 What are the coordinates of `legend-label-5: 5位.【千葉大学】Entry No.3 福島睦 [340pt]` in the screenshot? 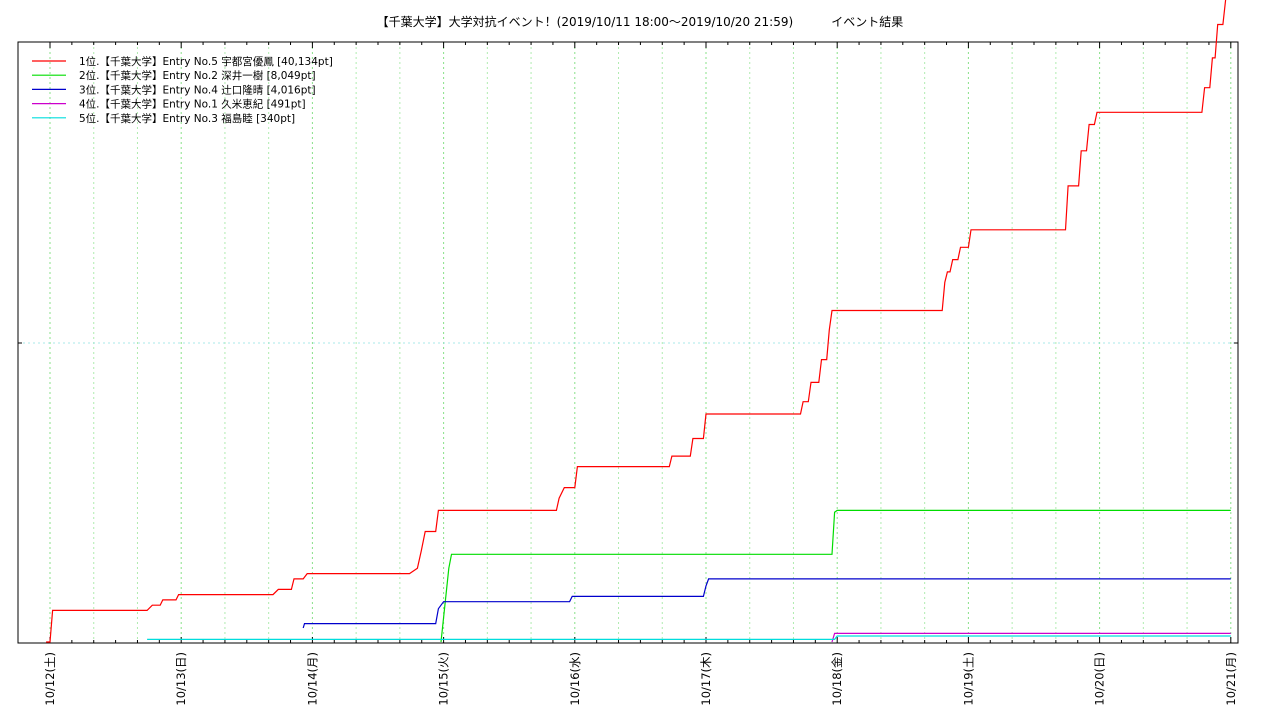 It's located at (187, 118).